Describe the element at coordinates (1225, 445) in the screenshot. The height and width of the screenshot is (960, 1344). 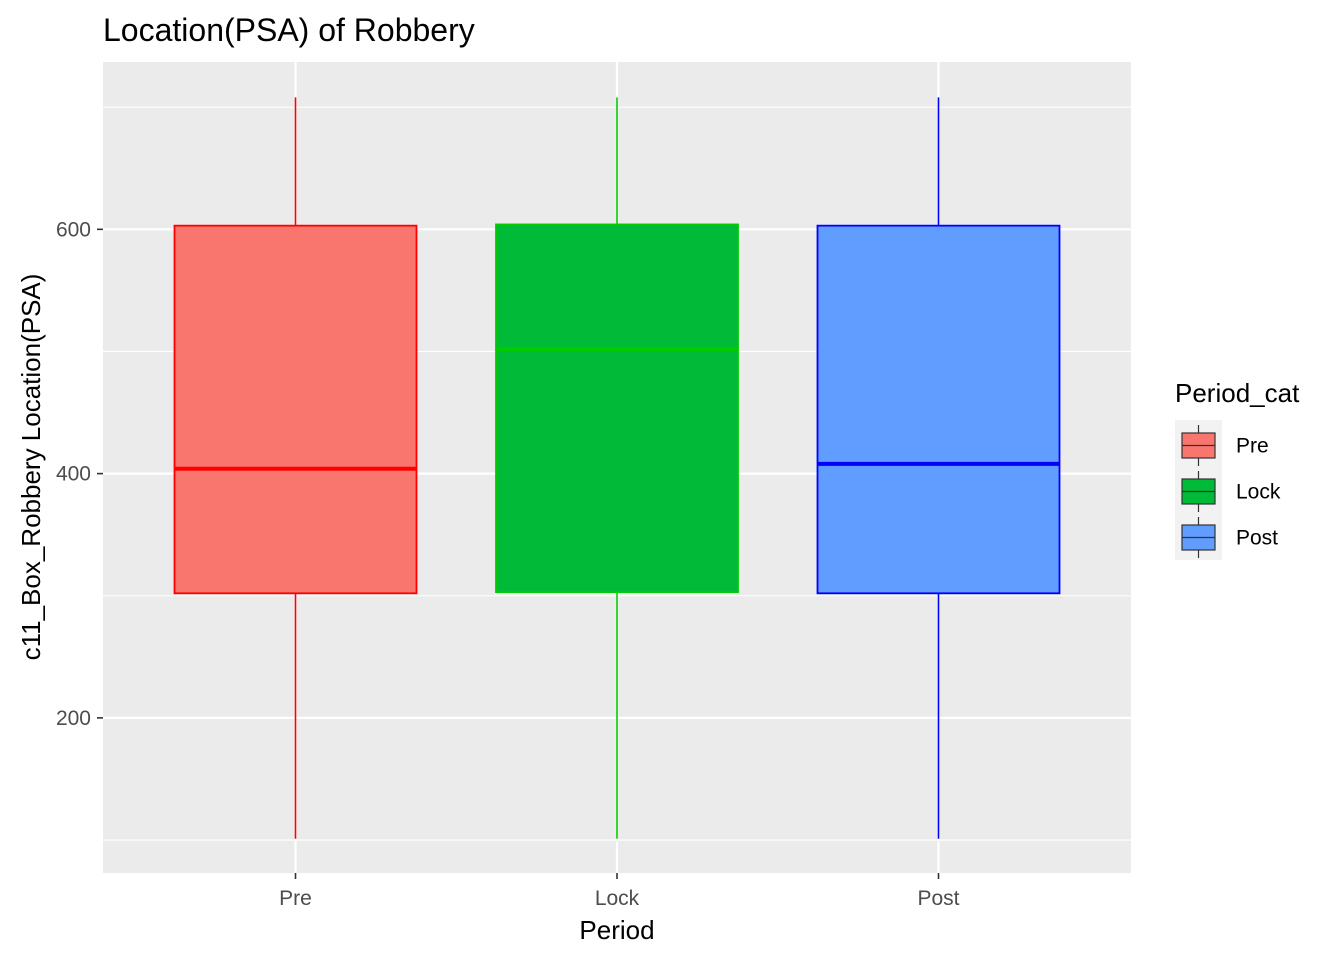
I see `legend-item-pre: Pre` at that location.